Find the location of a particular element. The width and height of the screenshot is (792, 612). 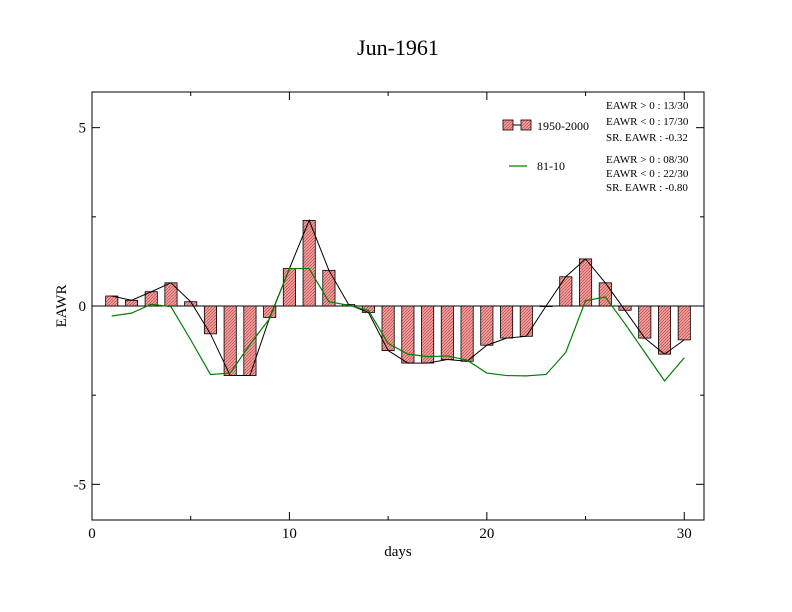

stat-set1-negative: EAWR < 0 : 17/30 is located at coordinates (647, 122).